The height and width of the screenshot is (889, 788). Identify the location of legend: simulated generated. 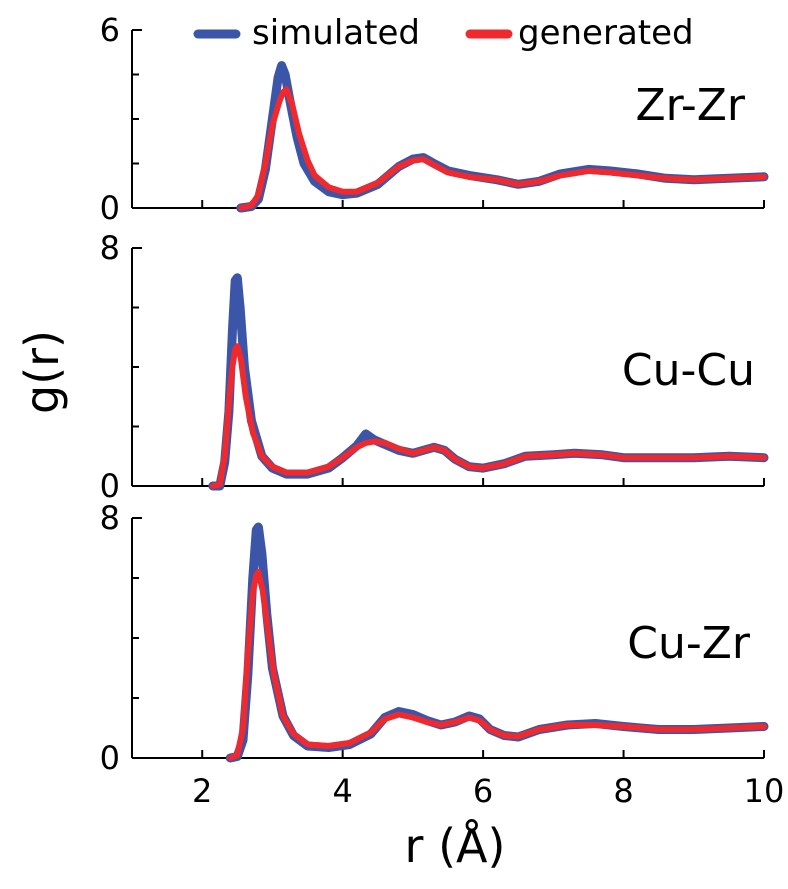
(443, 33).